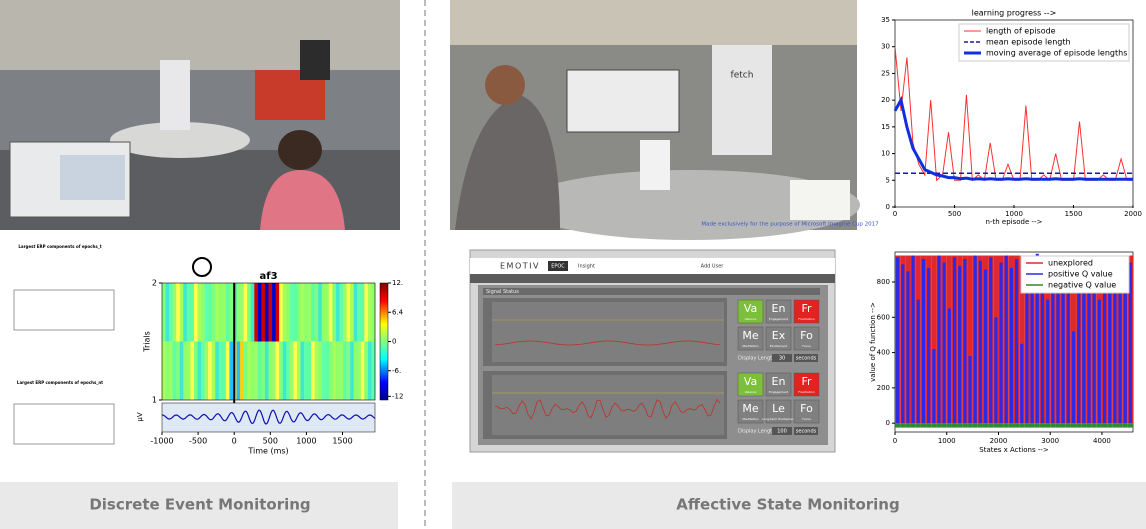 This screenshot has height=529, width=1146. I want to click on y-tick-label: 600, so click(883, 317).